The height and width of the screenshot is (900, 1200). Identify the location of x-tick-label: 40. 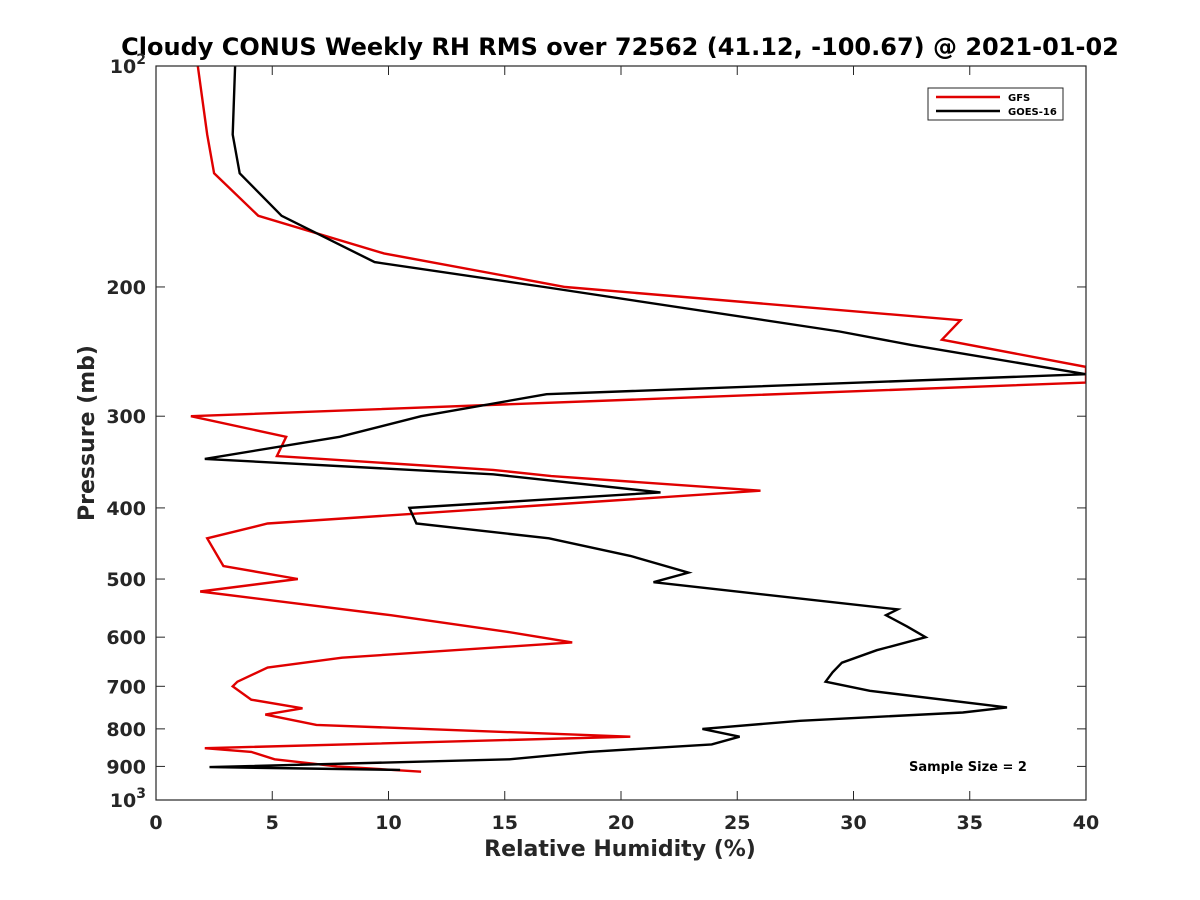
(1086, 823).